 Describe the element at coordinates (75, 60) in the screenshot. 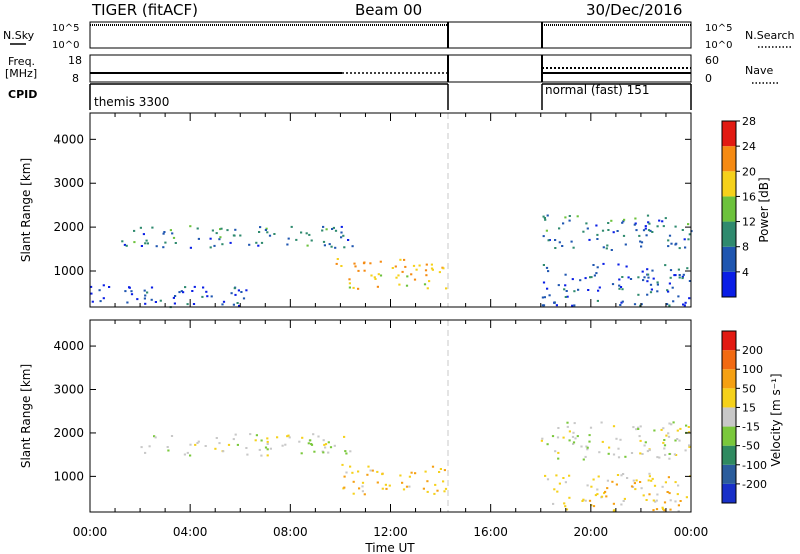

I see `freq-tick-top: 18` at that location.